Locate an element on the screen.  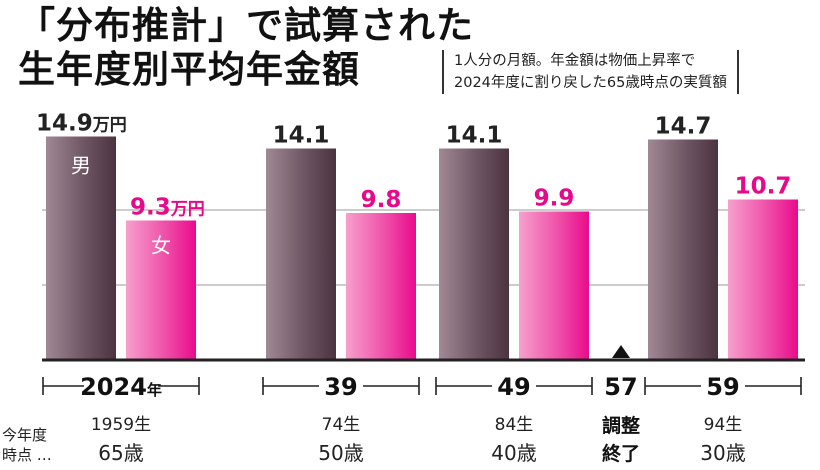
xtick-label-39: 39 is located at coordinates (340, 387).